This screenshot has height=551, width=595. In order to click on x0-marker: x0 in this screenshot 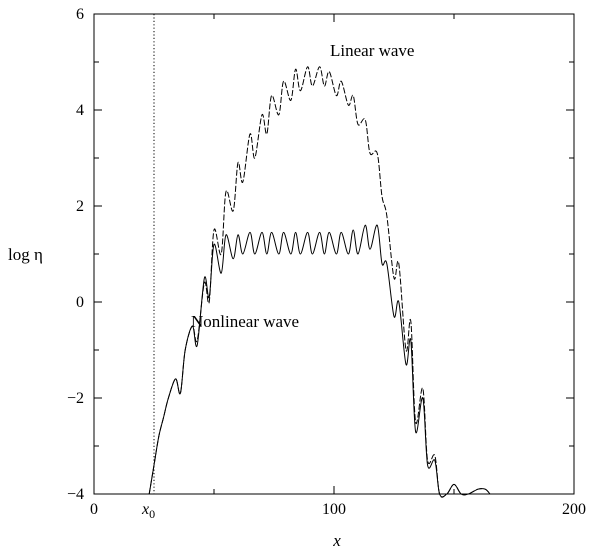, I will do `click(148, 267)`.